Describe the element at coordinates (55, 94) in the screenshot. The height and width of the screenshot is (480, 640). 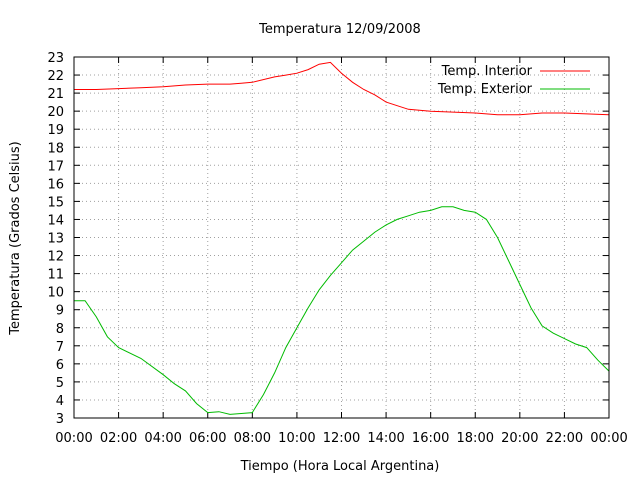
I see `y-tick-label: 21` at that location.